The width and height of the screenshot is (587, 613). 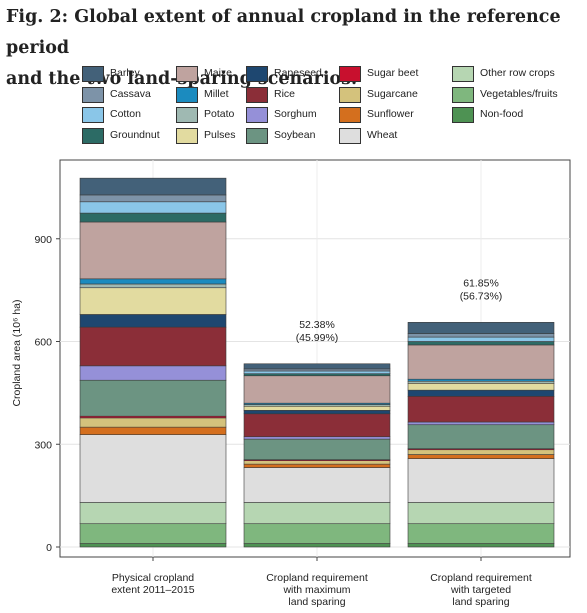 I want to click on bar-segment-1-maize, so click(x=317, y=389).